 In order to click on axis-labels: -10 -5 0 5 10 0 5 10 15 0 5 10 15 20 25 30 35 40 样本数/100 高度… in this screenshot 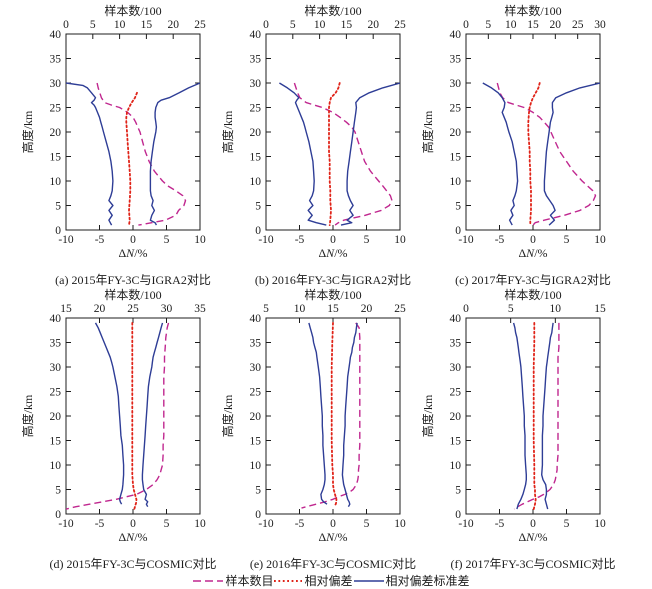, I will do `click(514, 409)`.